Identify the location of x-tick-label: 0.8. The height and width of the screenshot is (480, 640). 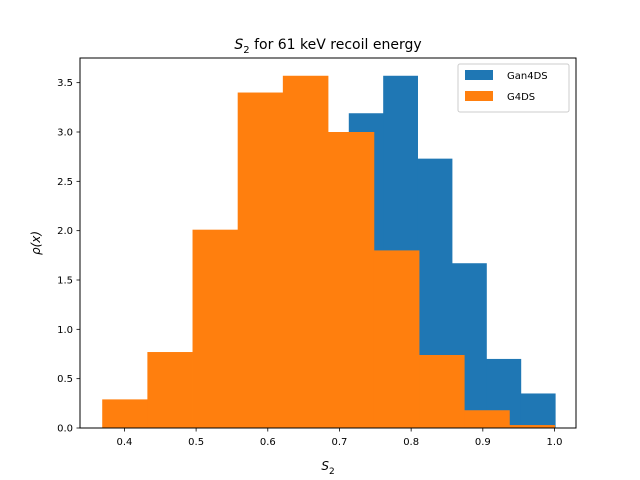
(411, 442).